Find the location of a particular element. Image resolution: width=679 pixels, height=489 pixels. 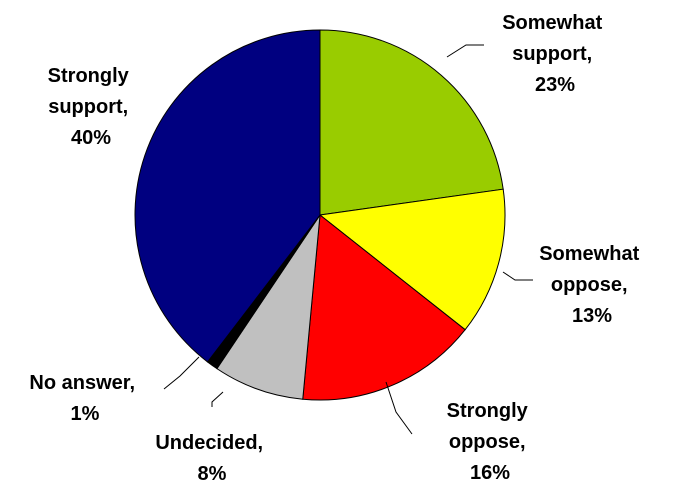

label-undecided: Undecided, 8% is located at coordinates (211, 458).